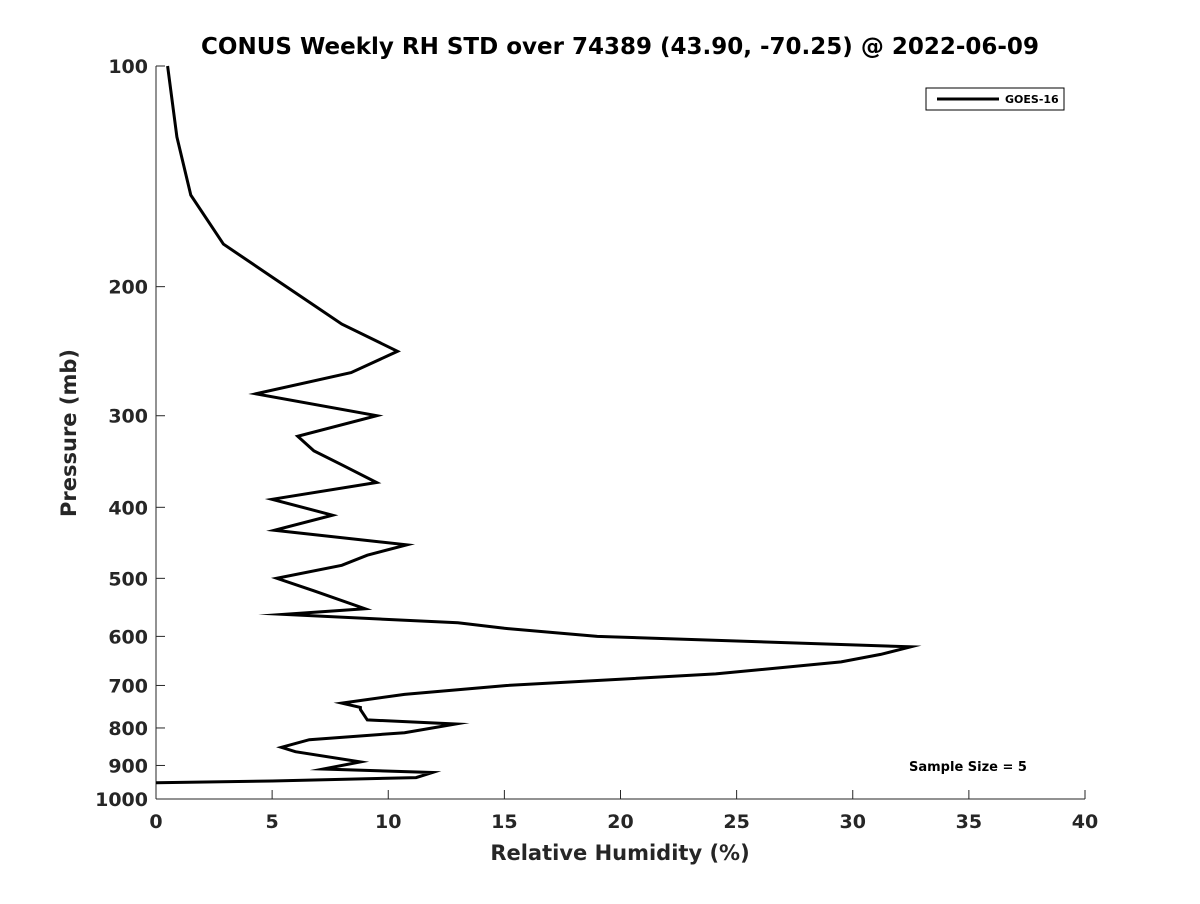  I want to click on x-tick-label: 40, so click(1085, 822).